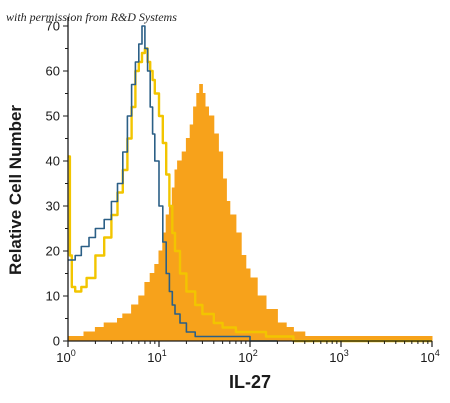 The height and width of the screenshot is (403, 450). I want to click on y-axis-label: Relative Cell Number, so click(15, 190).